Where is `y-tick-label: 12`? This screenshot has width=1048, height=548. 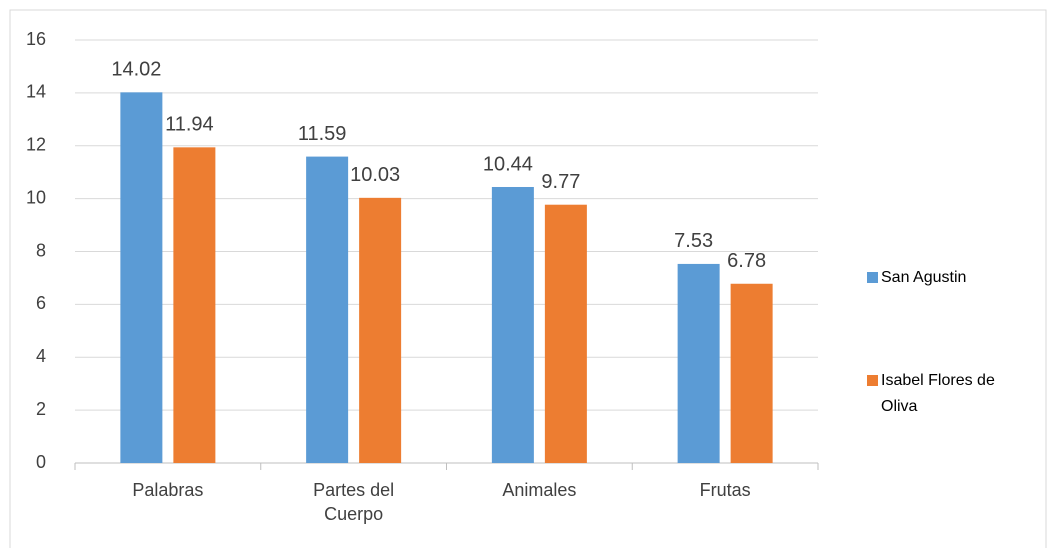
y-tick-label: 12 is located at coordinates (36, 145).